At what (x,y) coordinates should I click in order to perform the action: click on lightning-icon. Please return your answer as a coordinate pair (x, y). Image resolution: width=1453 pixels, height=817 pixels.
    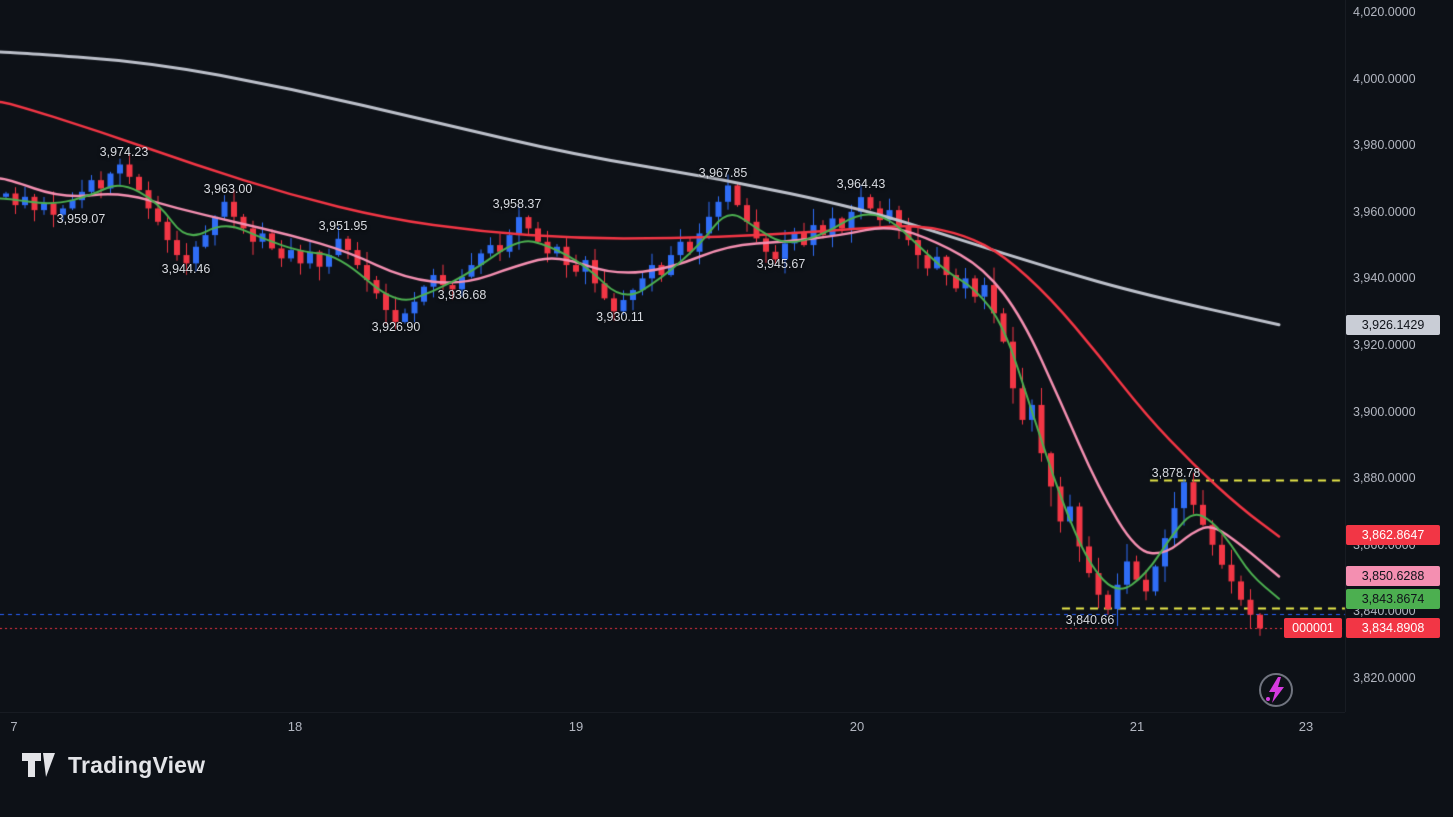
    Looking at the image, I should click on (1275, 690).